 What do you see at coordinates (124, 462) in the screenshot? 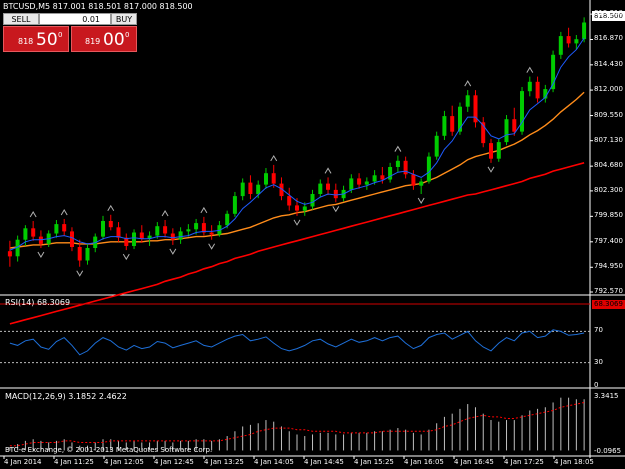
I see `time-tick-label: 4 Jan 12:05` at bounding box center [124, 462].